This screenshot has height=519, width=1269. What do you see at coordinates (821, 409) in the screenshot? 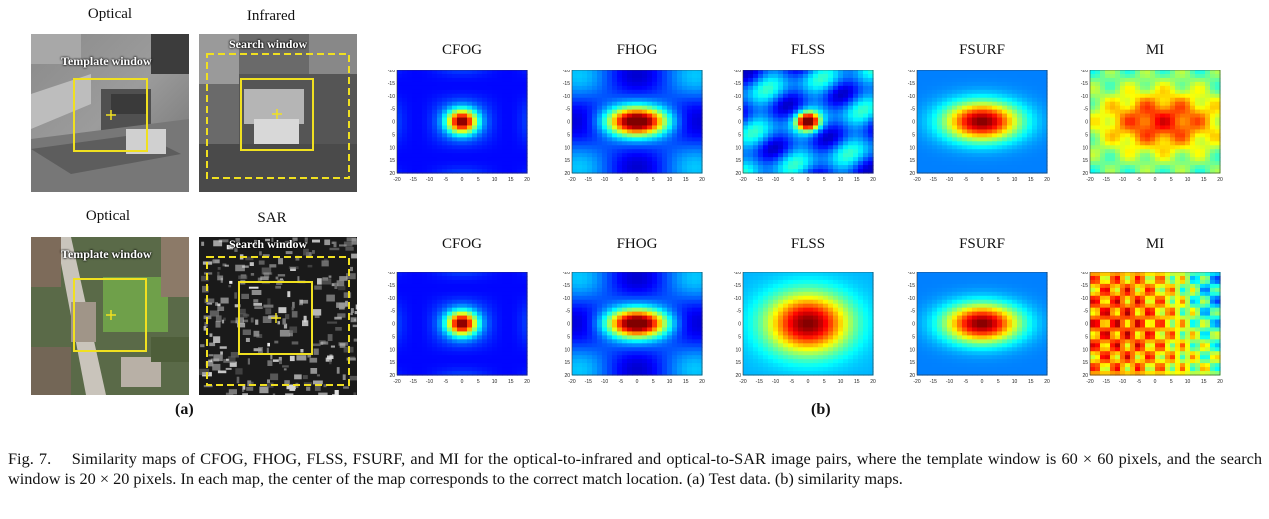
I see `panel-b-label: (b)` at bounding box center [821, 409].